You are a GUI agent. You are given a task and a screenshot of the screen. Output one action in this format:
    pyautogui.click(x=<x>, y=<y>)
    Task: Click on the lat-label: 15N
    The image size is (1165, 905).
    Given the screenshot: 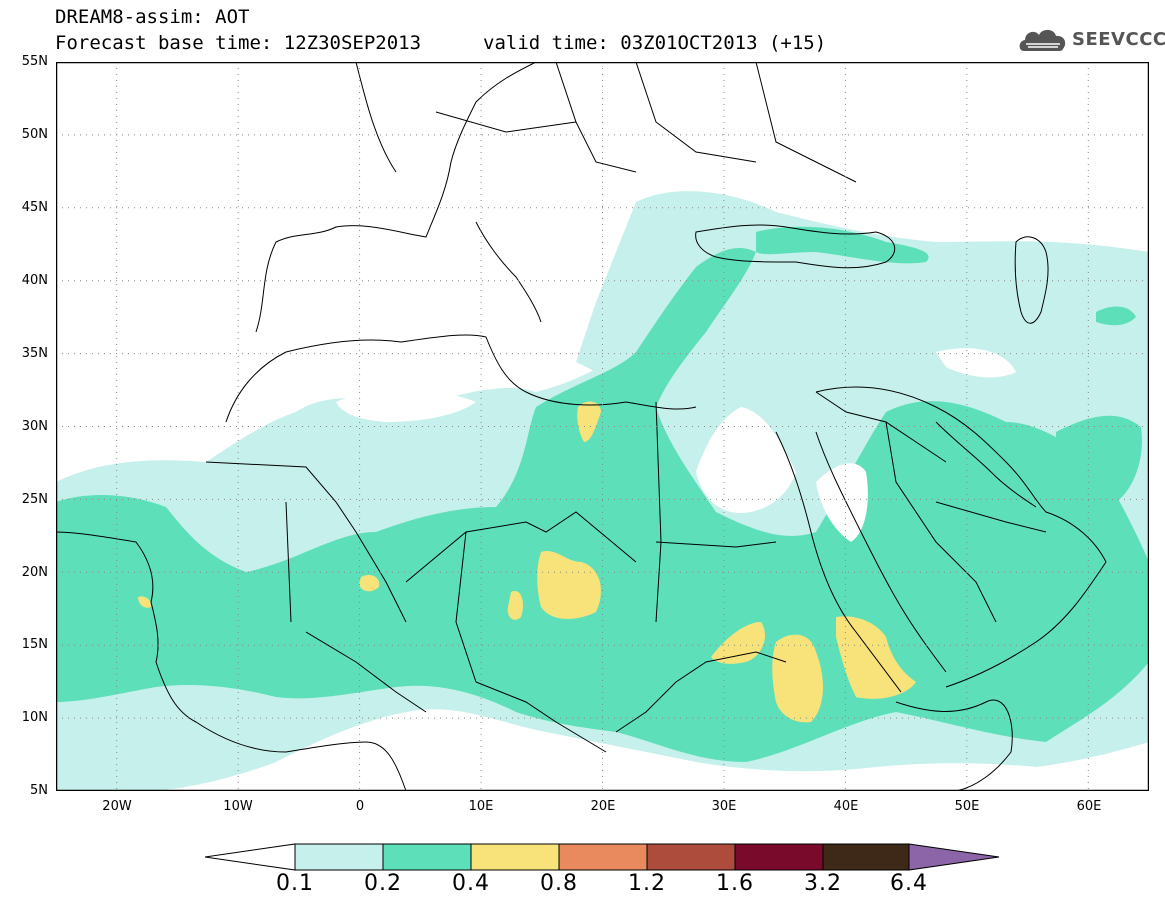 What is the action you would take?
    pyautogui.click(x=34, y=644)
    